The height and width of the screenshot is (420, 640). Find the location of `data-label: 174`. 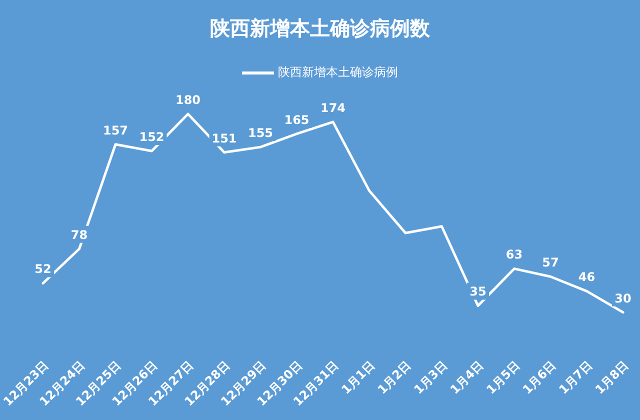

data-label: 174 is located at coordinates (333, 107).